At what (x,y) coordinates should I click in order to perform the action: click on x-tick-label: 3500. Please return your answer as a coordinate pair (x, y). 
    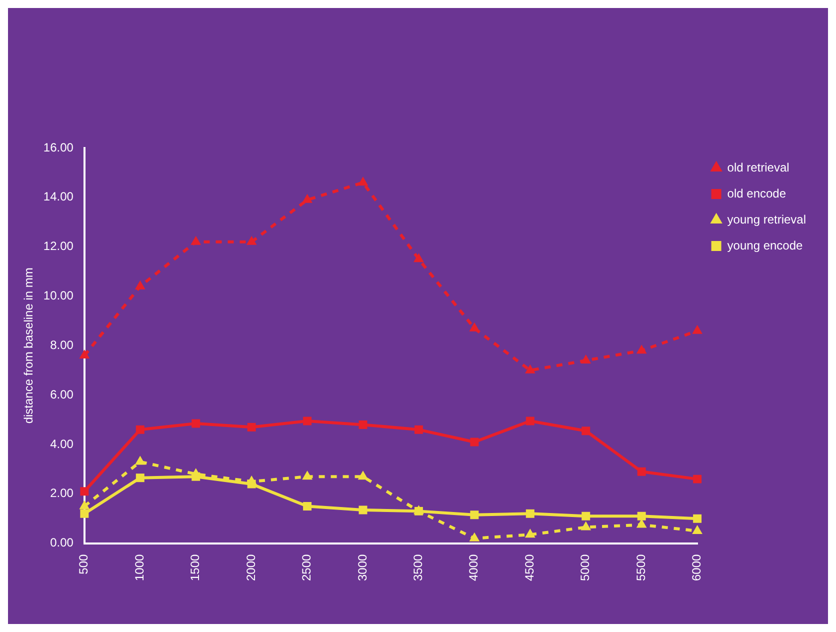
    Looking at the image, I should click on (418, 568).